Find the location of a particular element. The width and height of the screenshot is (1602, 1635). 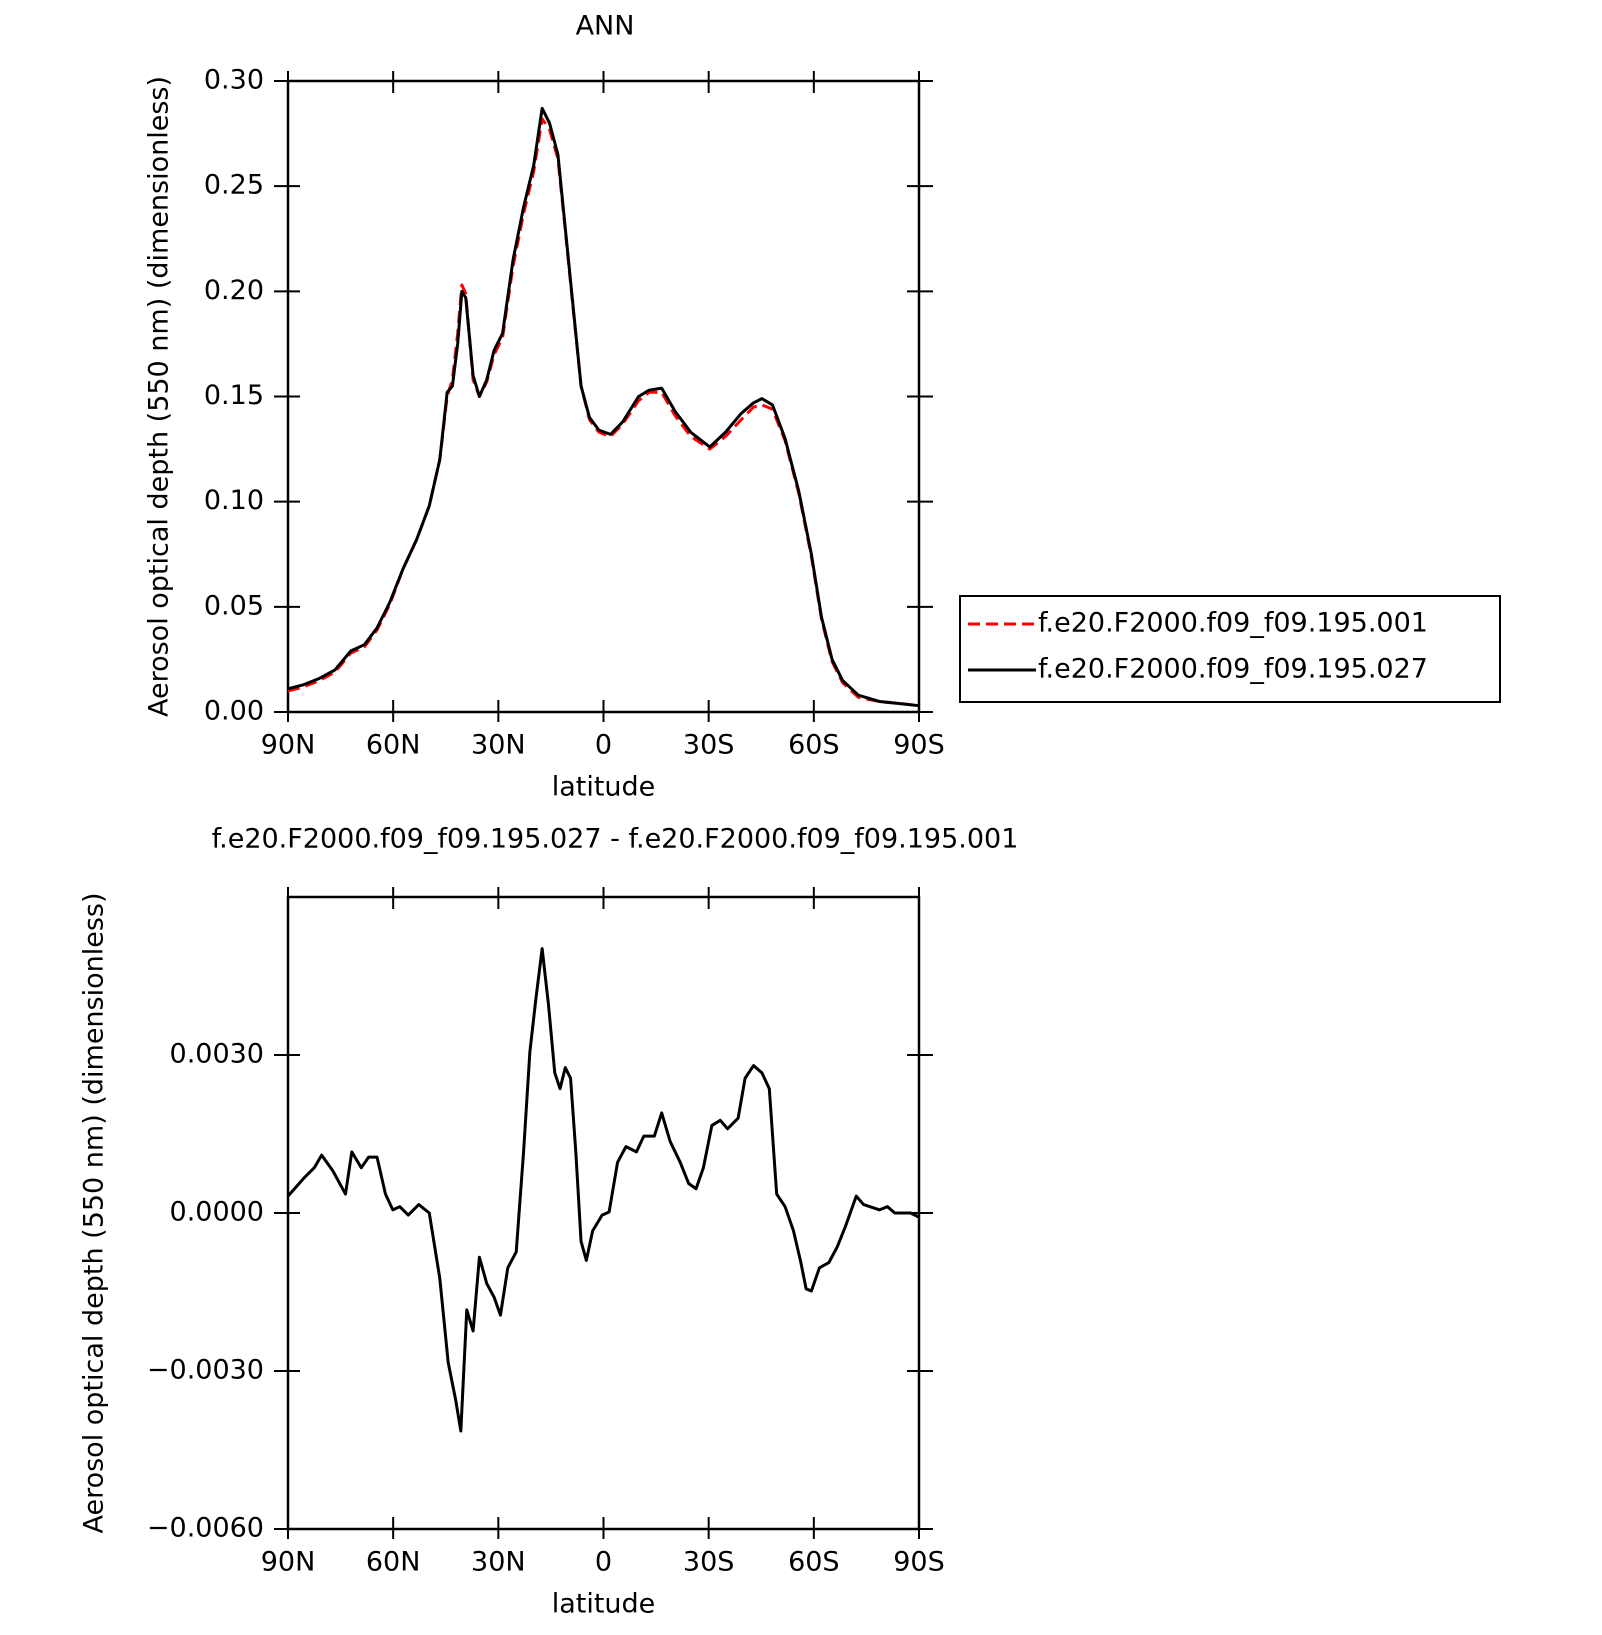

y-tick-label: 0.20 is located at coordinates (234, 290).